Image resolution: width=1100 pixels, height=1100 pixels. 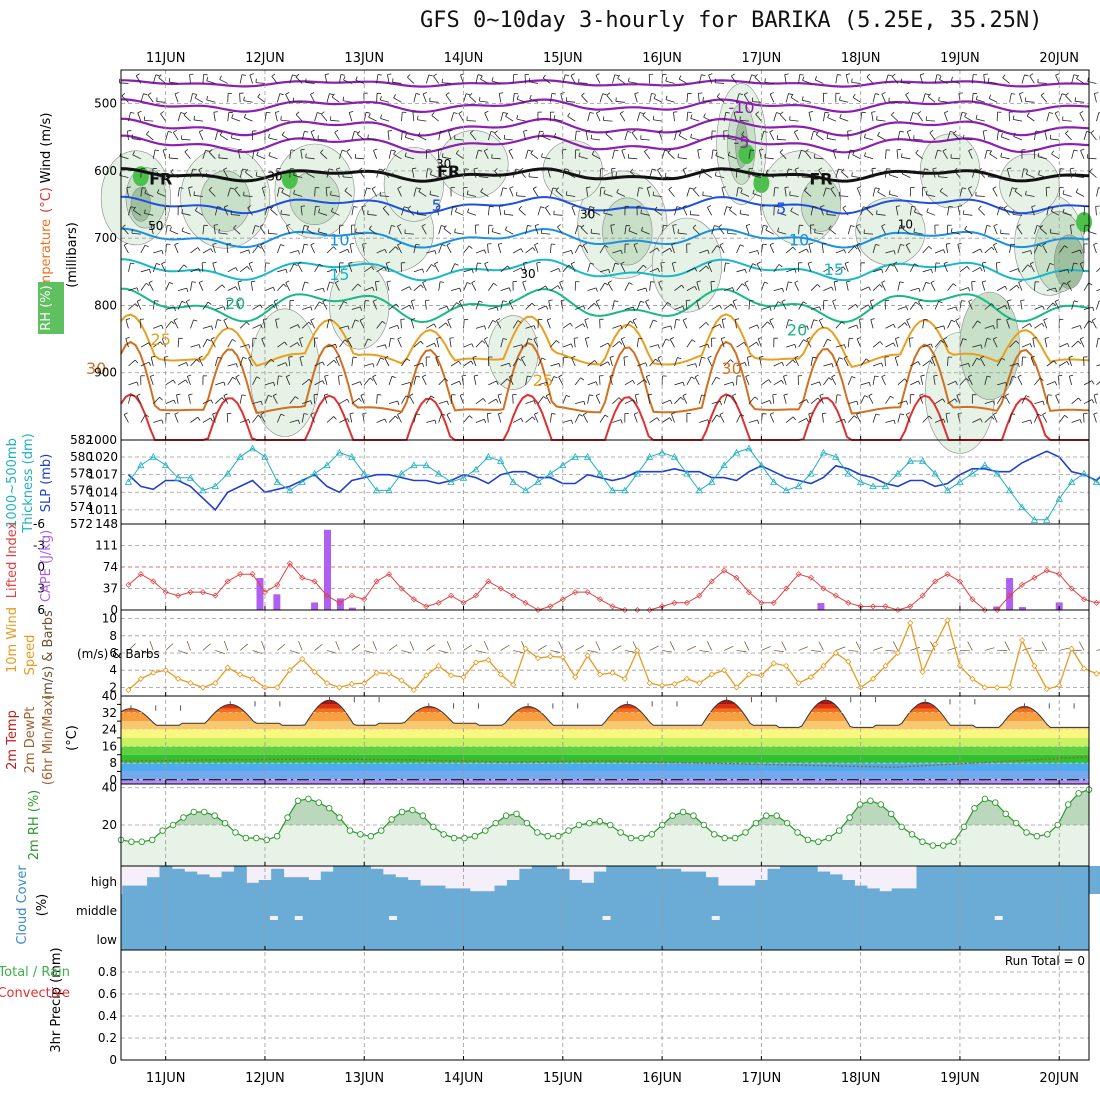 I want to click on lifted-index-marker, so click(x=997, y=610).